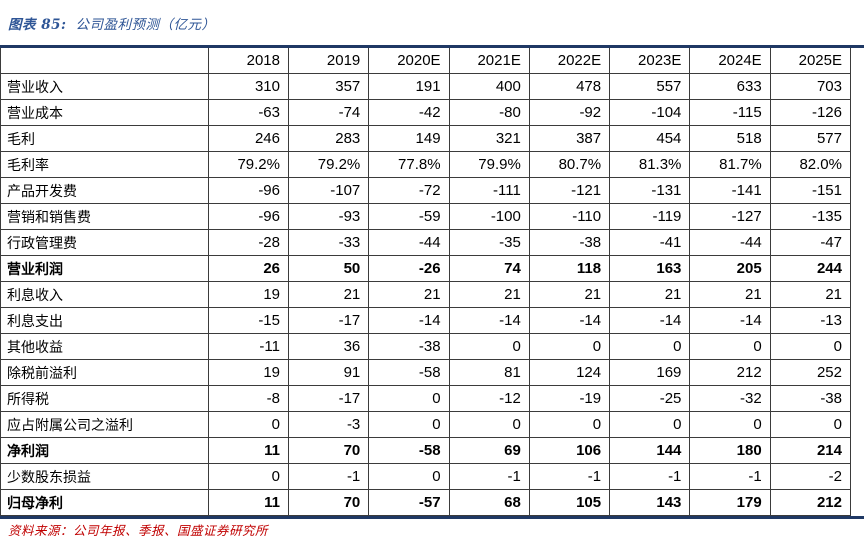 This screenshot has height=539, width=864. Describe the element at coordinates (730, 190) in the screenshot. I see `value-cell: -141` at that location.